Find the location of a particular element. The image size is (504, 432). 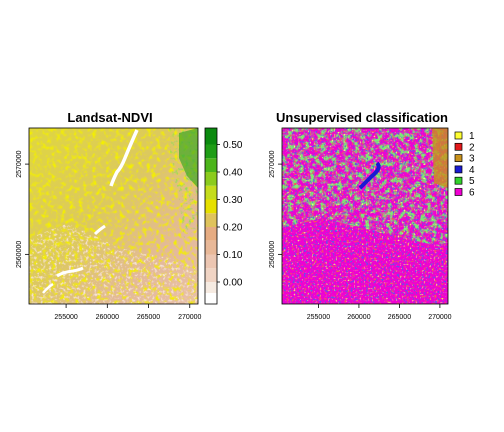

ndvi-x-tick-label: 270000 is located at coordinates (189, 317).